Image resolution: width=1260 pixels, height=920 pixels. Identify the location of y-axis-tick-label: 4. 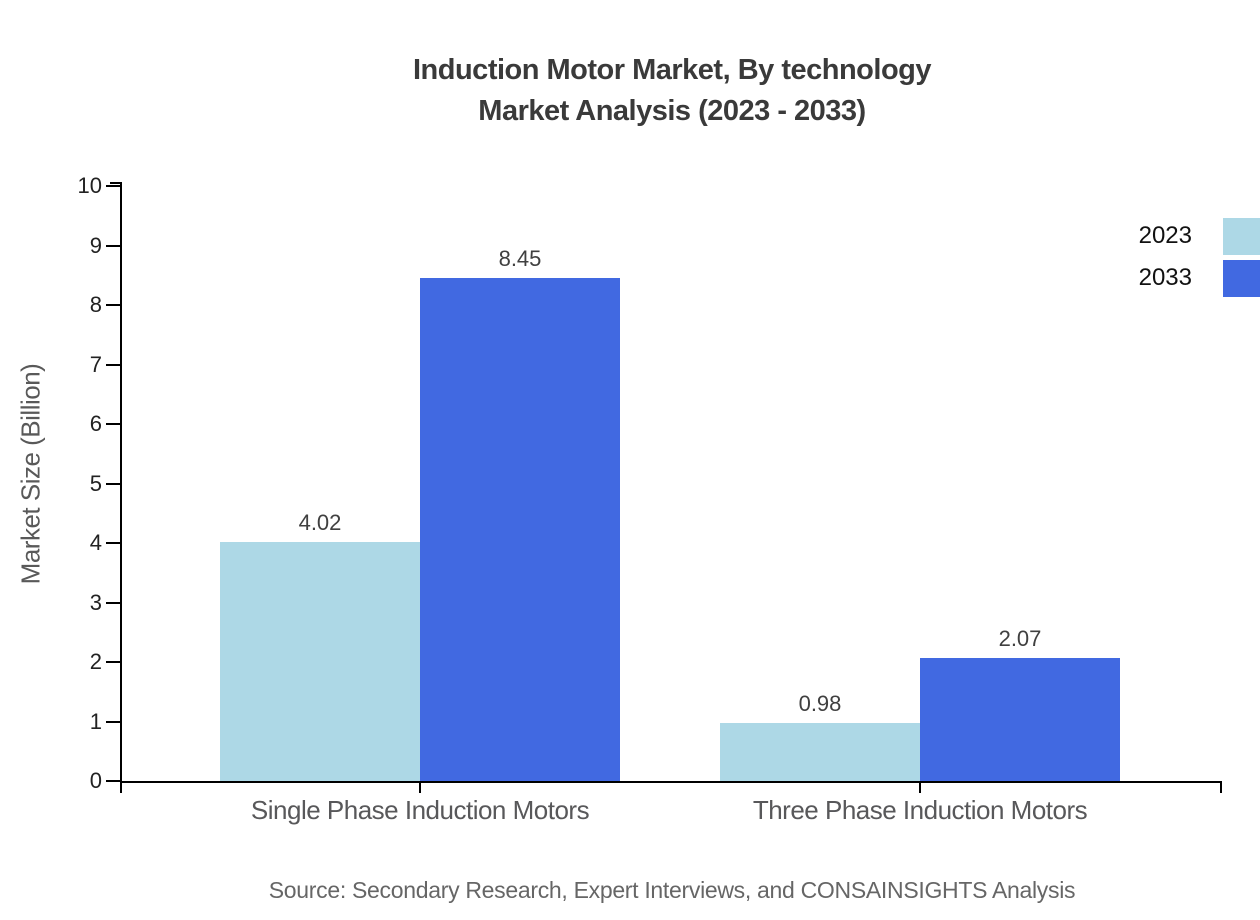
(95, 542).